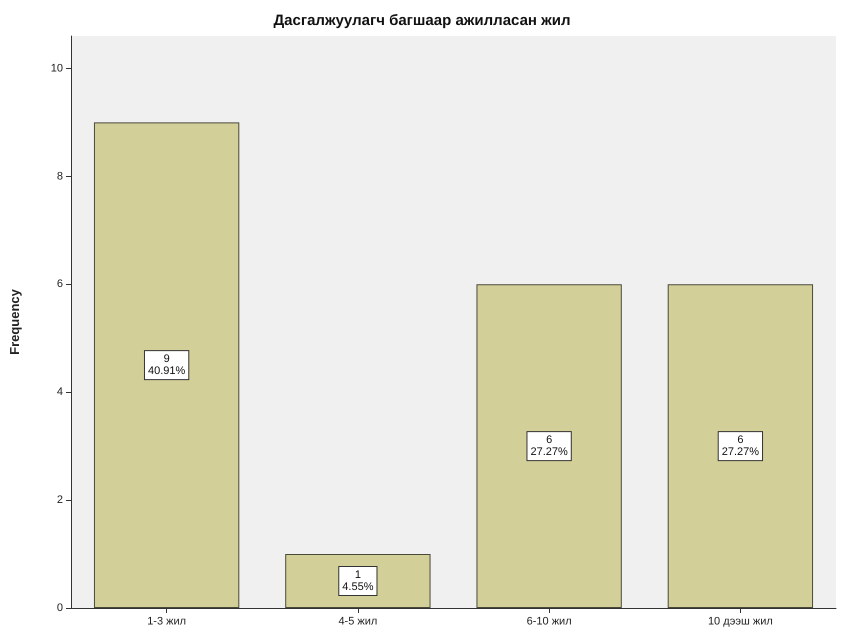  What do you see at coordinates (549, 622) in the screenshot?
I see `x-tick-label: 6-10 жил` at bounding box center [549, 622].